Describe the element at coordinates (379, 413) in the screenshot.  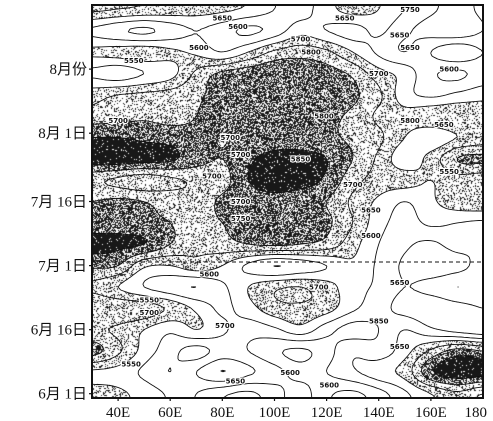
I see `x-tick-label: 140E` at that location.